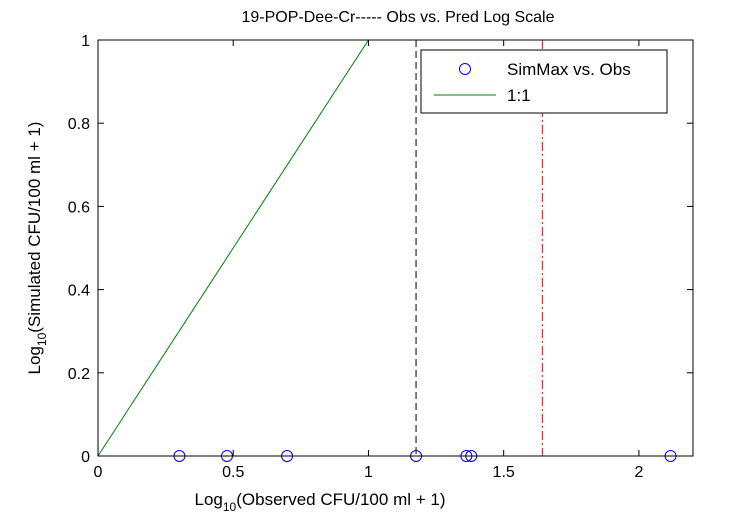  I want to click on y-axis-label-rest: (Simulated CFU/100 ml + 1), so click(34, 227).